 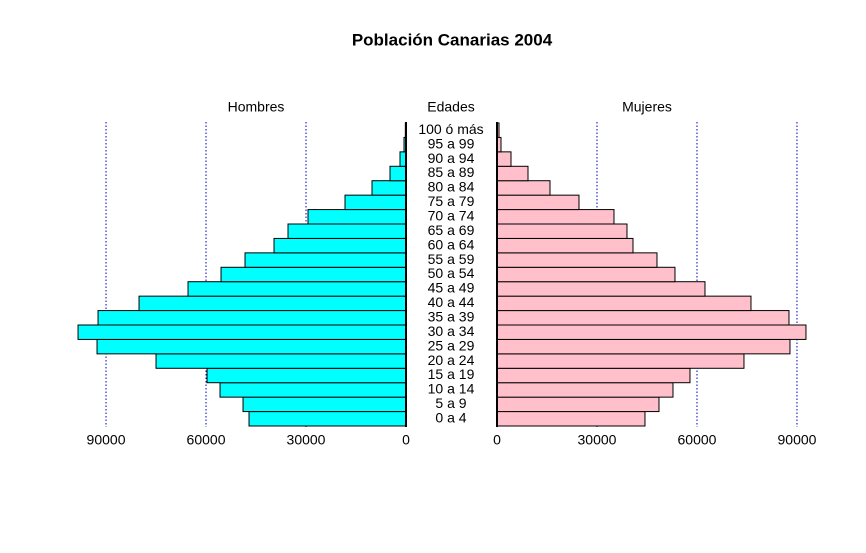 What do you see at coordinates (451, 360) in the screenshot?
I see `category-label: 20 a 24` at bounding box center [451, 360].